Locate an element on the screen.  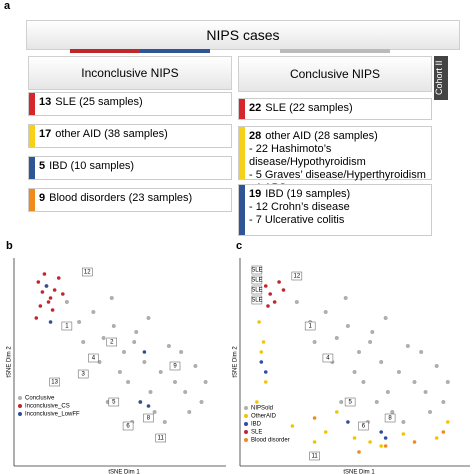
sub-line: - 7 Ulcerative colitis is located at coordinates (297, 220).